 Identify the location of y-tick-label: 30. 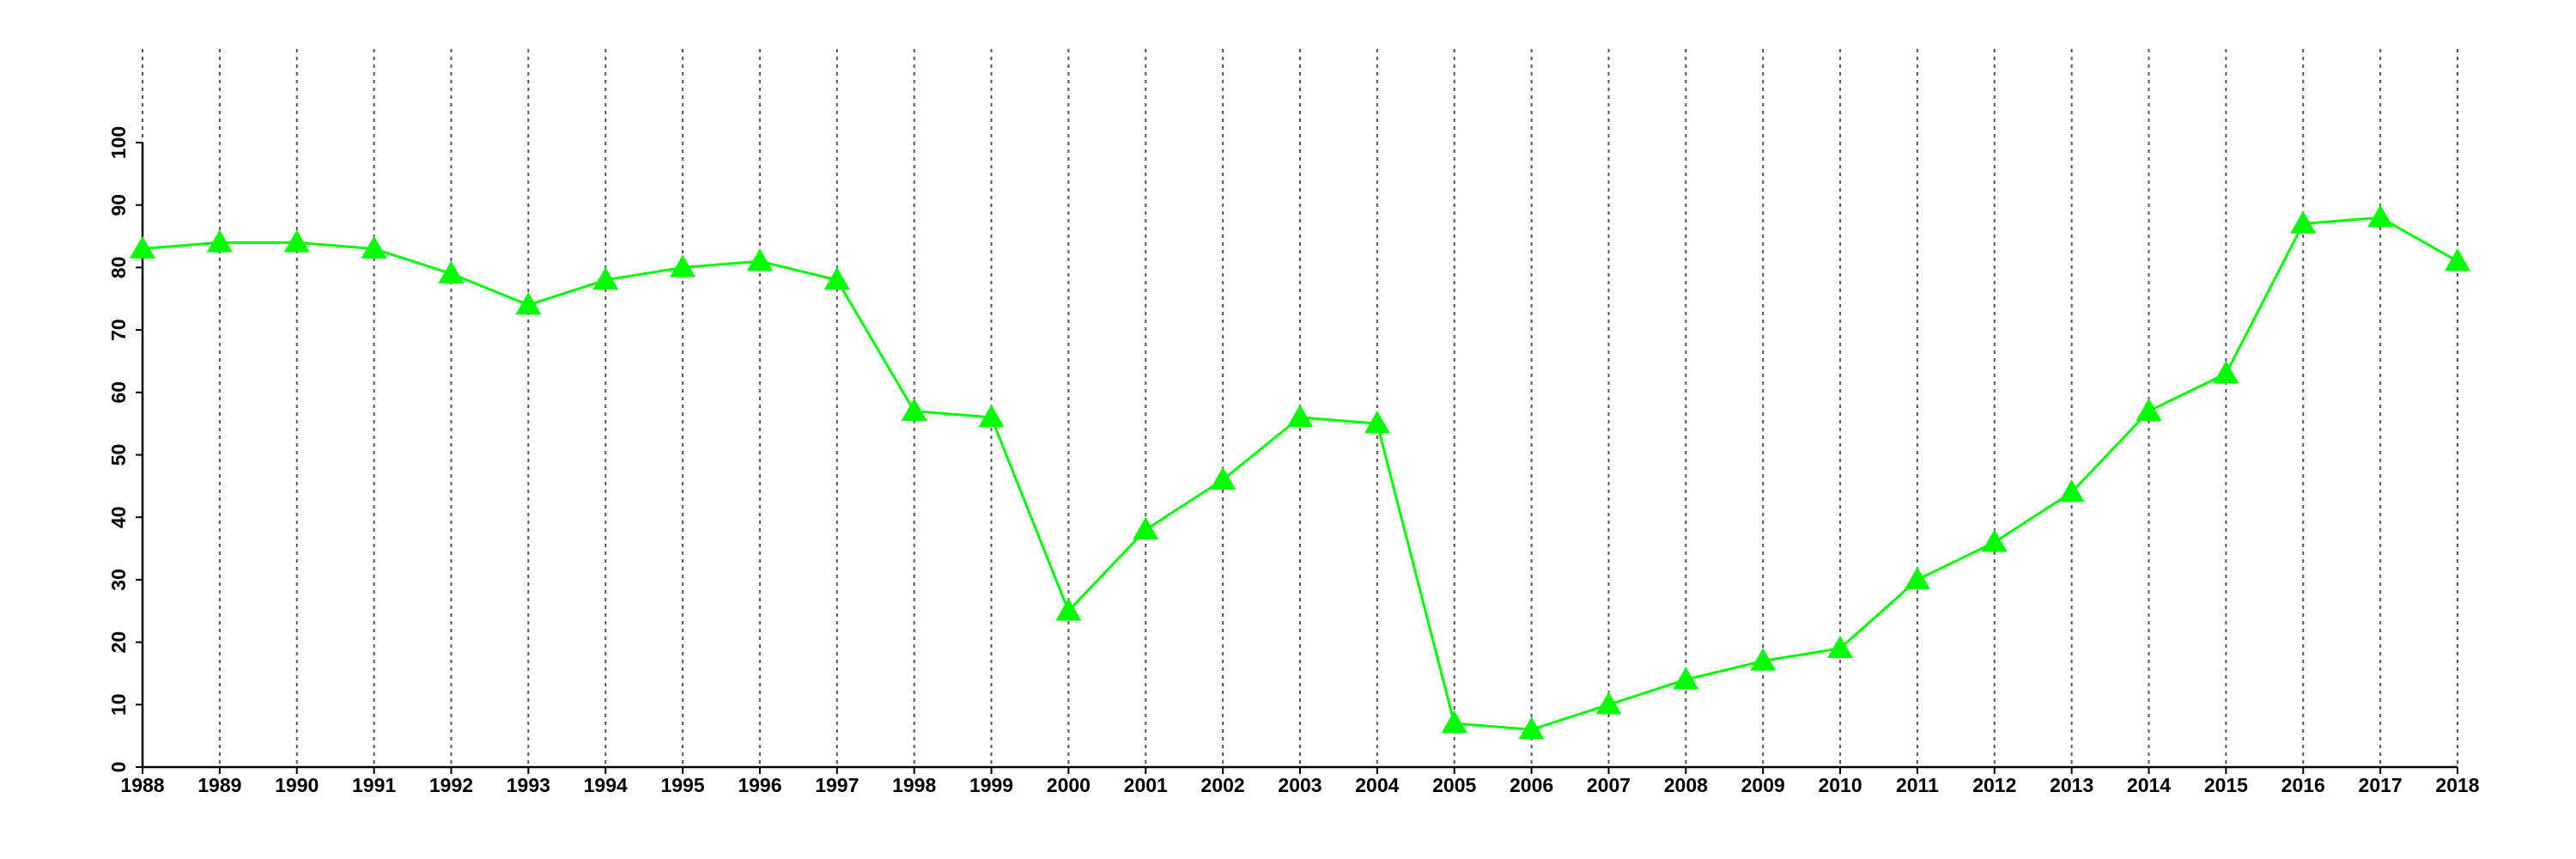
(118, 580).